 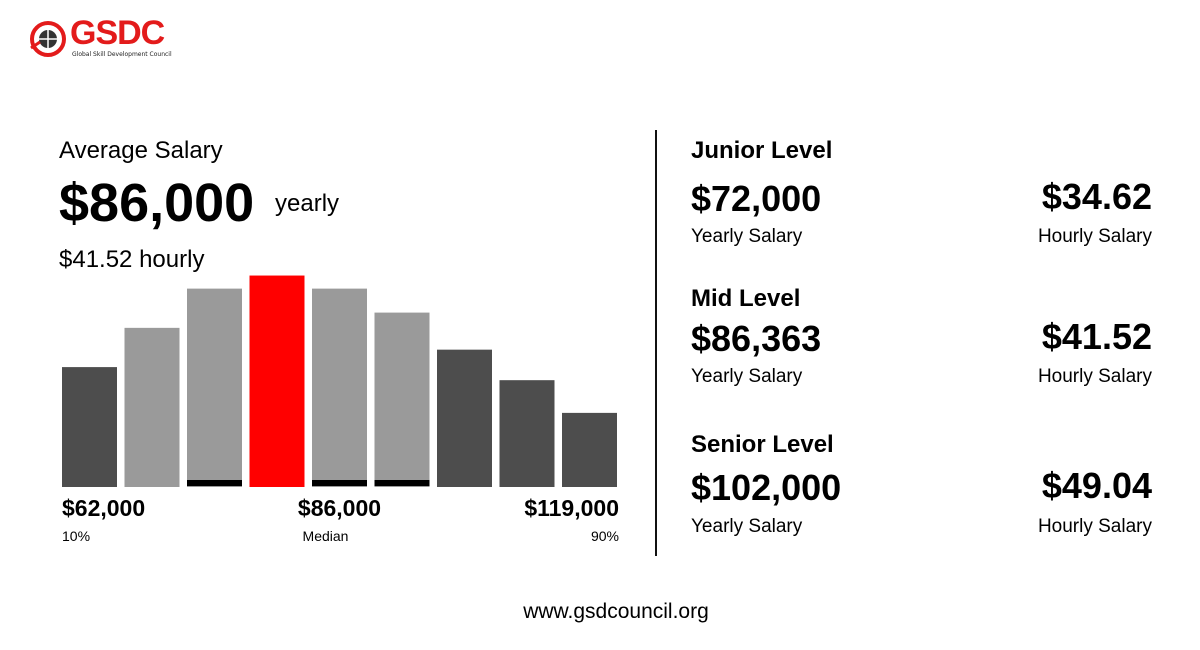 I want to click on tick-label-value: $62,000, so click(x=103, y=508).